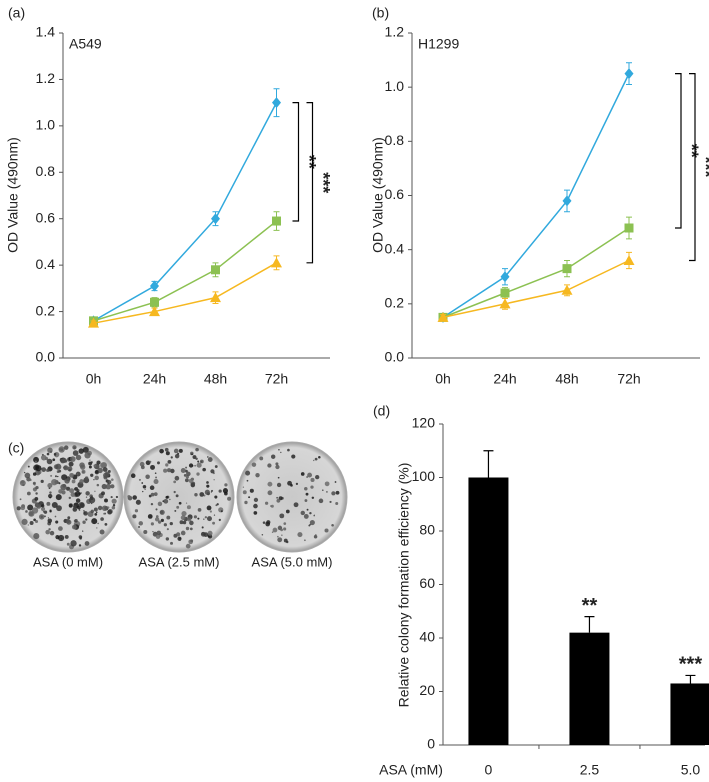 The width and height of the screenshot is (709, 782). I want to click on y-axis-label: OD Value (490nm), so click(378, 195).